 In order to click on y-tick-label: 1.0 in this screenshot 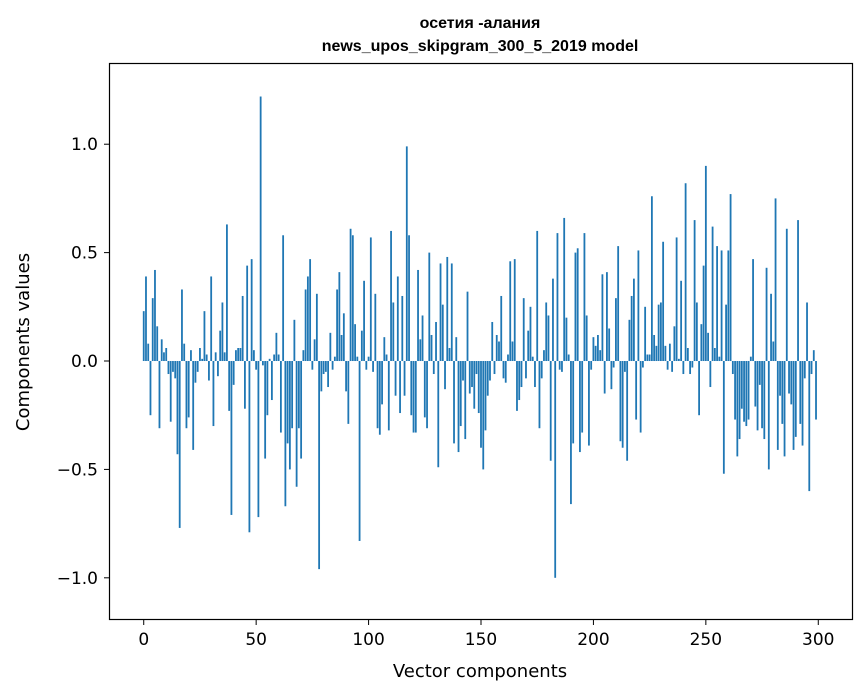, I will do `click(84, 145)`.